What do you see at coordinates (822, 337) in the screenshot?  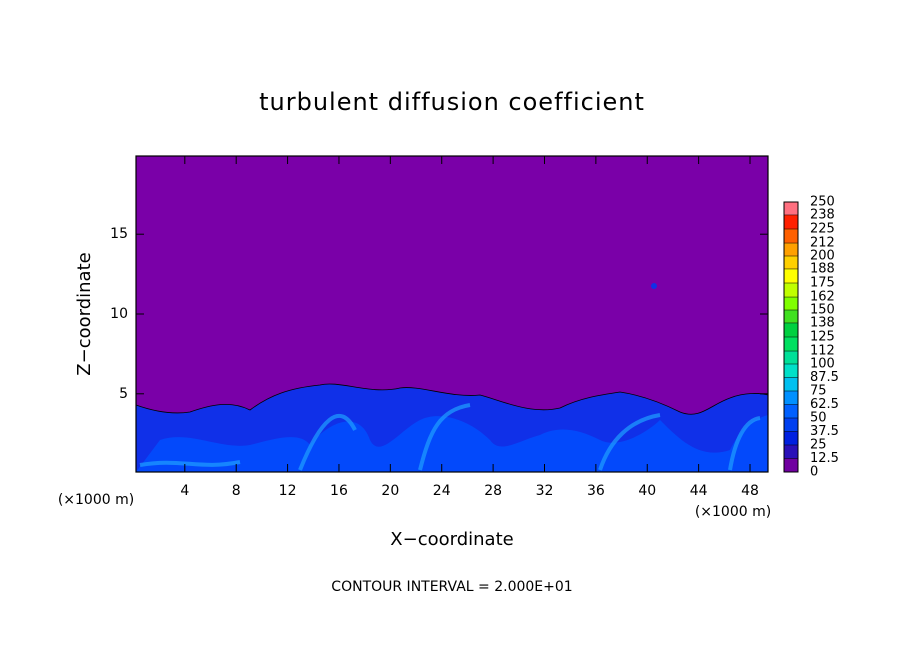 I see `colorbar-label: 125` at bounding box center [822, 337].